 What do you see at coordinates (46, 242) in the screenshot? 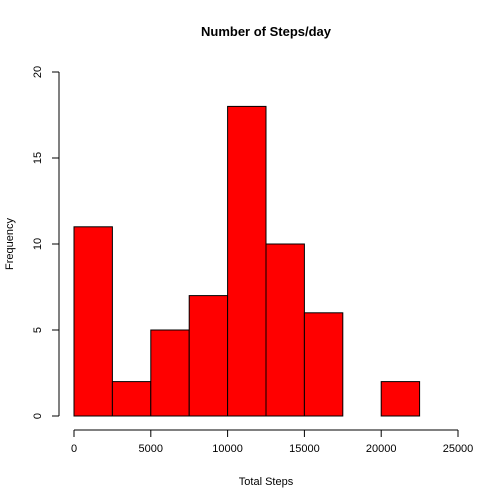
I see `y-axis: 0 5 10 15 20` at bounding box center [46, 242].